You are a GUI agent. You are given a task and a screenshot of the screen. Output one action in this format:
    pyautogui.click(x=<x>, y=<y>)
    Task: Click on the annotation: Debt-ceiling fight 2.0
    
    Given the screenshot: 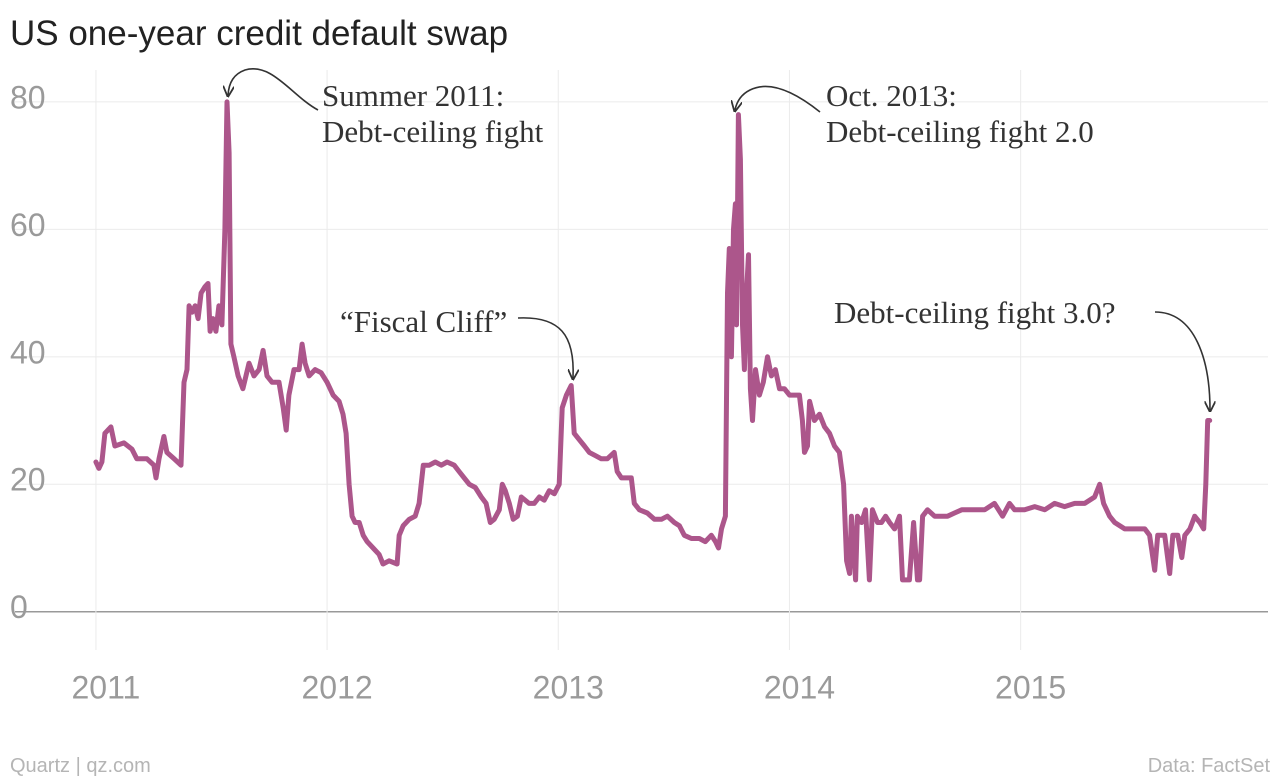 What is the action you would take?
    pyautogui.click(x=960, y=131)
    